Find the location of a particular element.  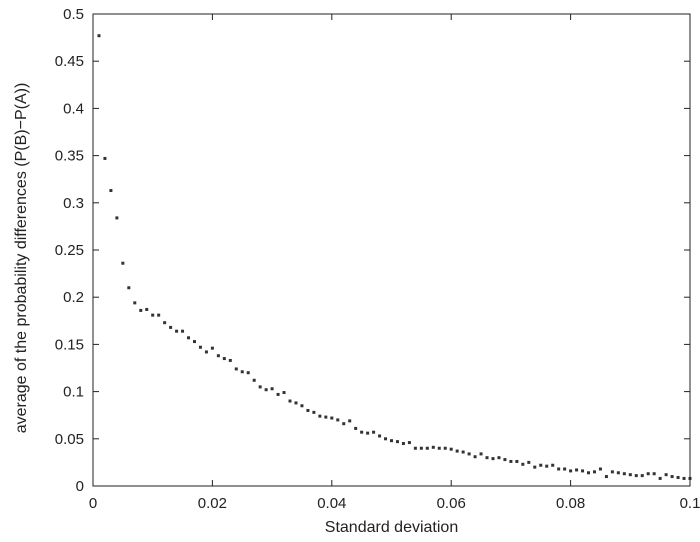

x-tick-label: 0.02 is located at coordinates (212, 503).